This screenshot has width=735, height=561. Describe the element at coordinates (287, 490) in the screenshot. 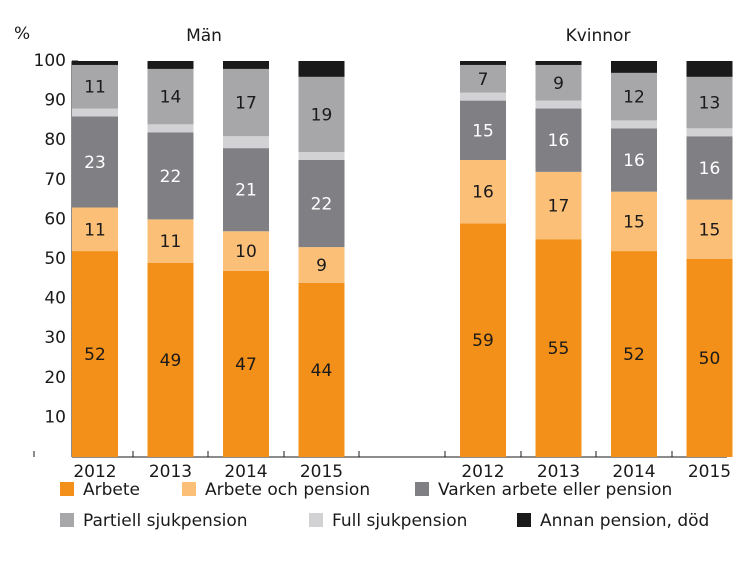

I see `legend-label: Arbete och pension` at that location.